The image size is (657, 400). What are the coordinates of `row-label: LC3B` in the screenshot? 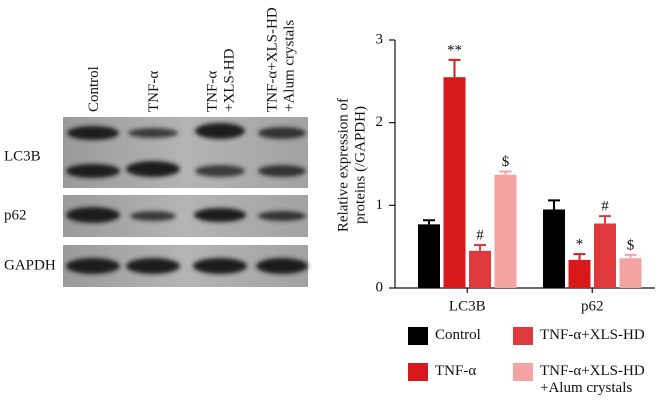 It's located at (22, 156).